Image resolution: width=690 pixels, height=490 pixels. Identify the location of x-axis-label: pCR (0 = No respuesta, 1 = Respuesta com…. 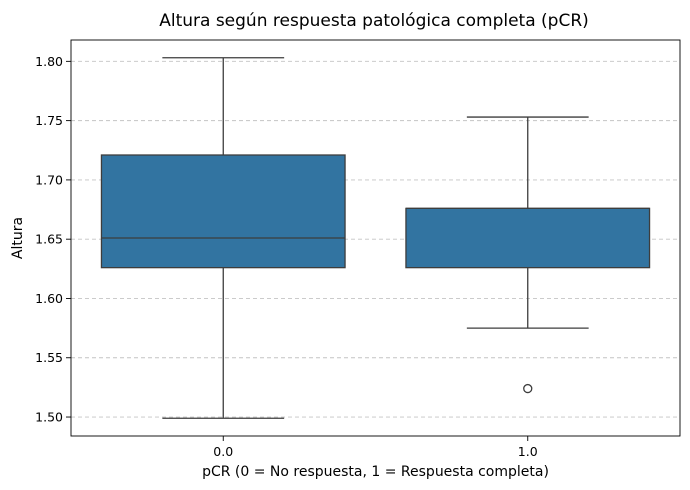
(375, 472).